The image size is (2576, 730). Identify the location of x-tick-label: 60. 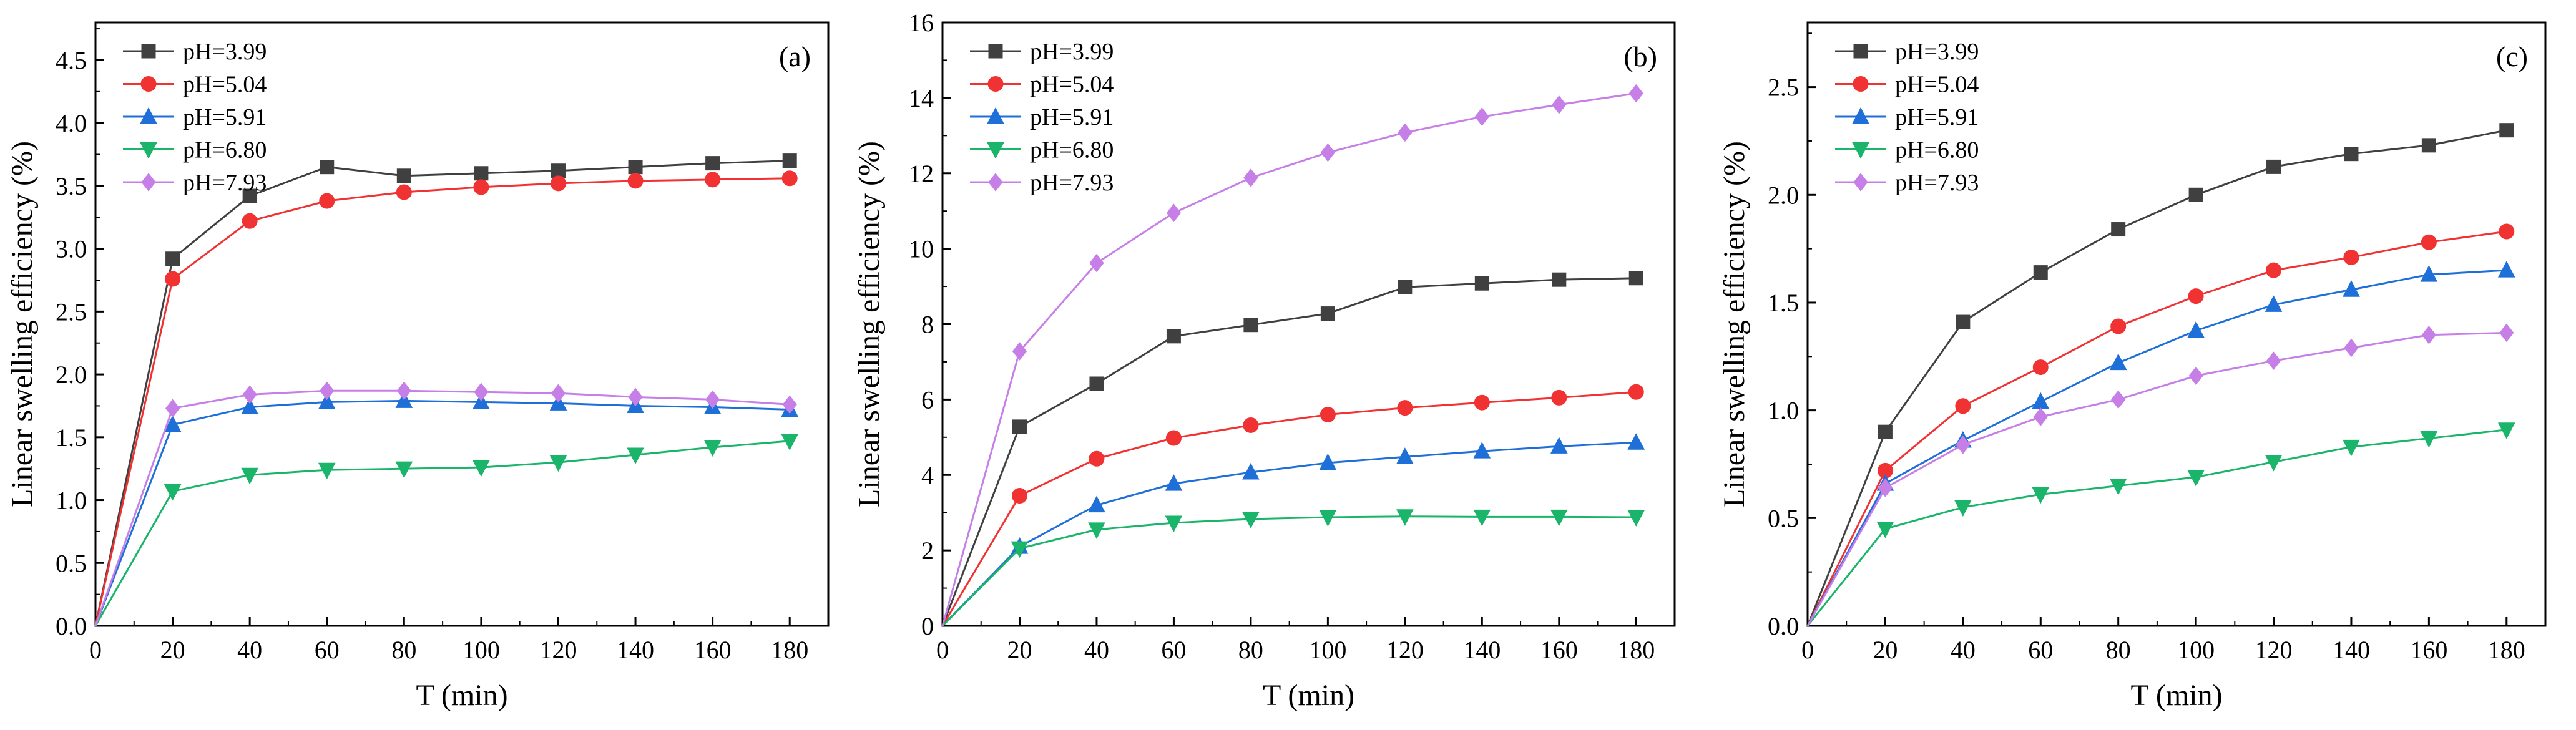
(2040, 650).